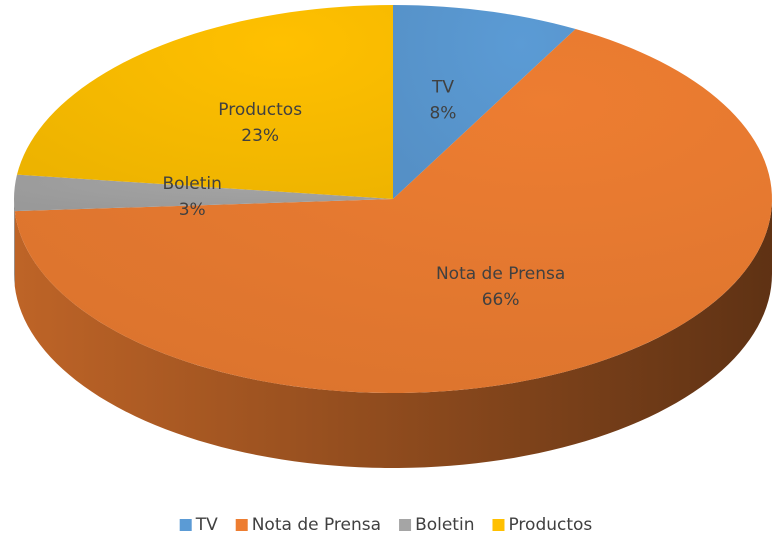 The image size is (772, 546). What do you see at coordinates (442, 87) in the screenshot?
I see `category-label: TV` at bounding box center [442, 87].